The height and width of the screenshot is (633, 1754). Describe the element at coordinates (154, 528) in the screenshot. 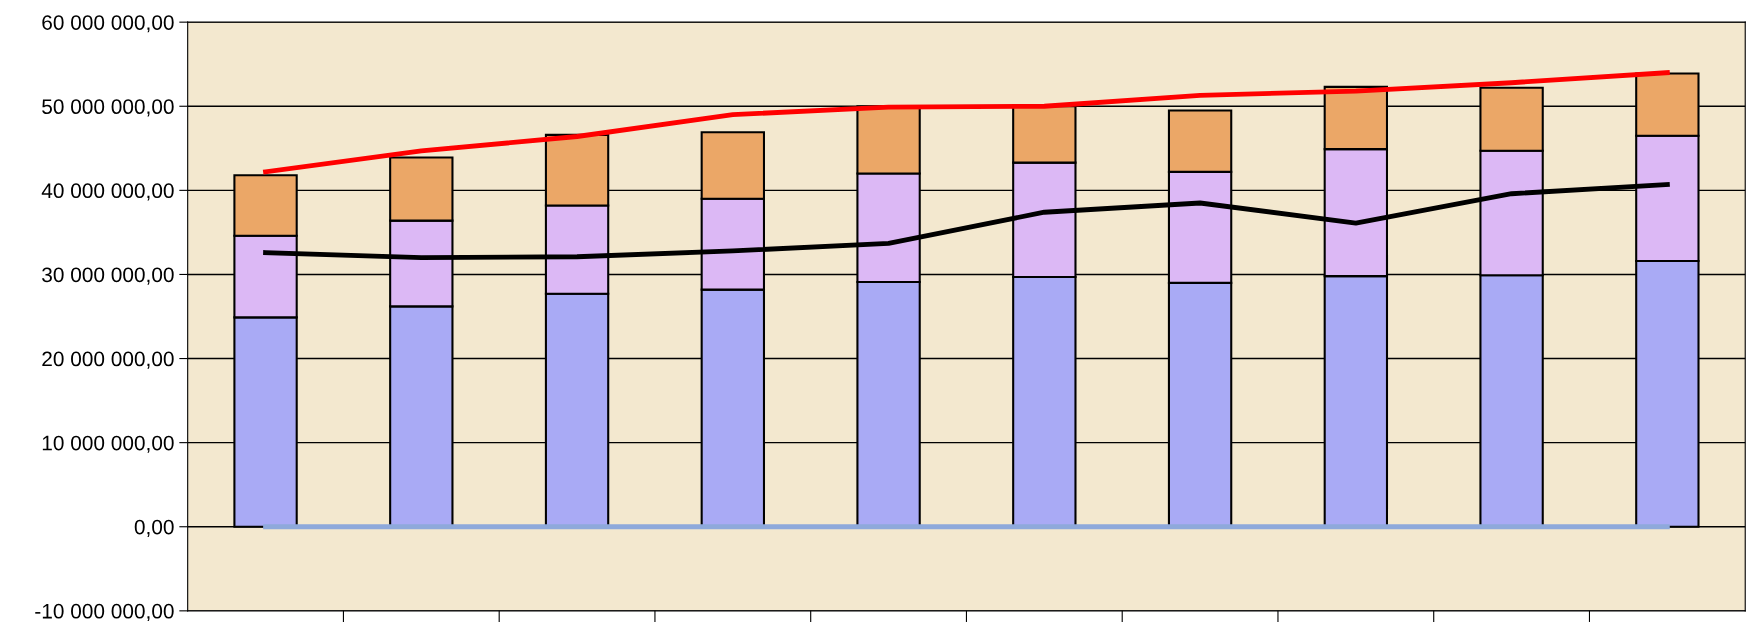

I see `y-tick-label: 0,00` at that location.